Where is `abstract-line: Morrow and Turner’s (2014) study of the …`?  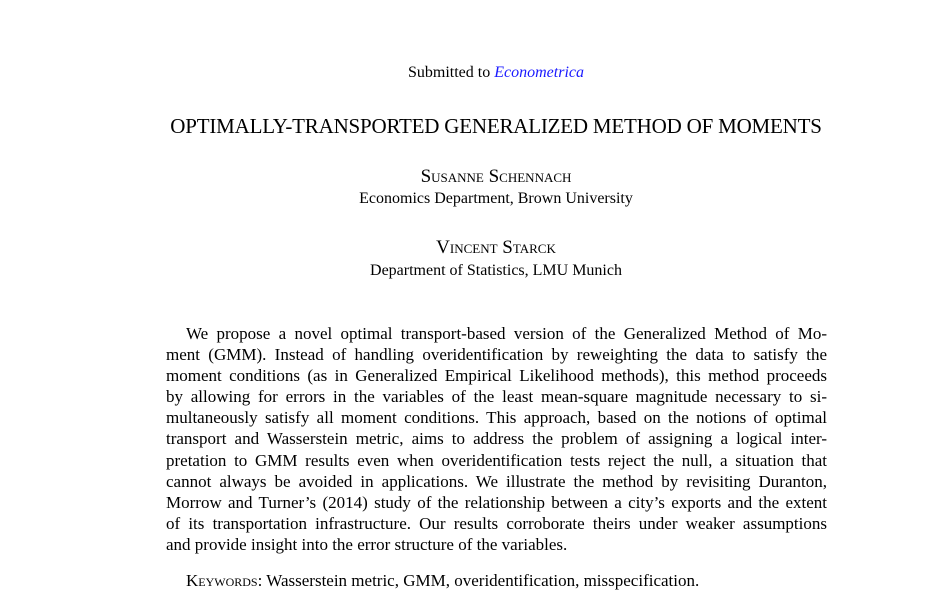 abstract-line: Morrow and Turner’s (2014) study of the … is located at coordinates (496, 502).